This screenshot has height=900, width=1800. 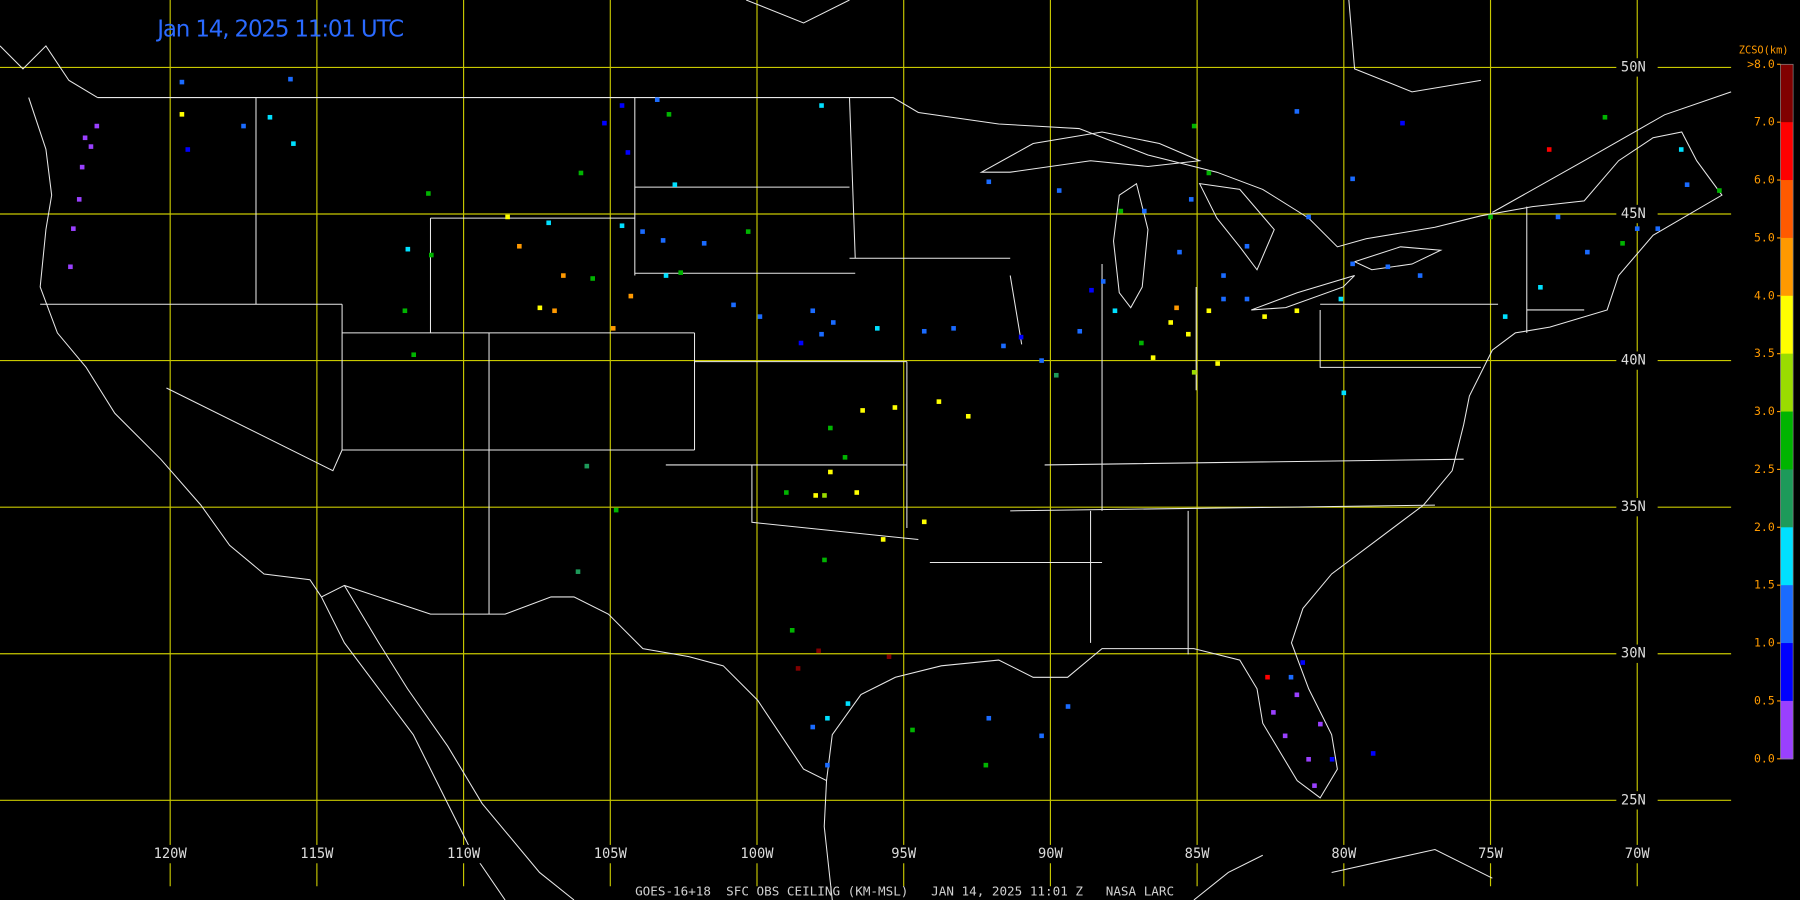 I want to click on lat-label: 45N, so click(x=1633, y=214).